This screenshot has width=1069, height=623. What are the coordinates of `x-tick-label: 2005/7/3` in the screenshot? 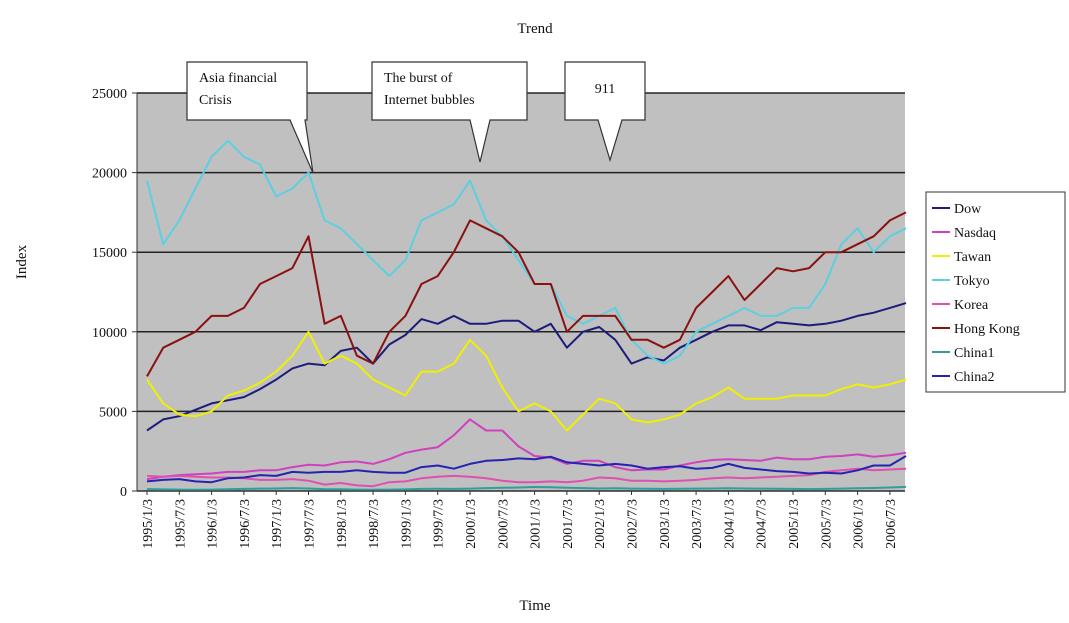 It's located at (826, 524).